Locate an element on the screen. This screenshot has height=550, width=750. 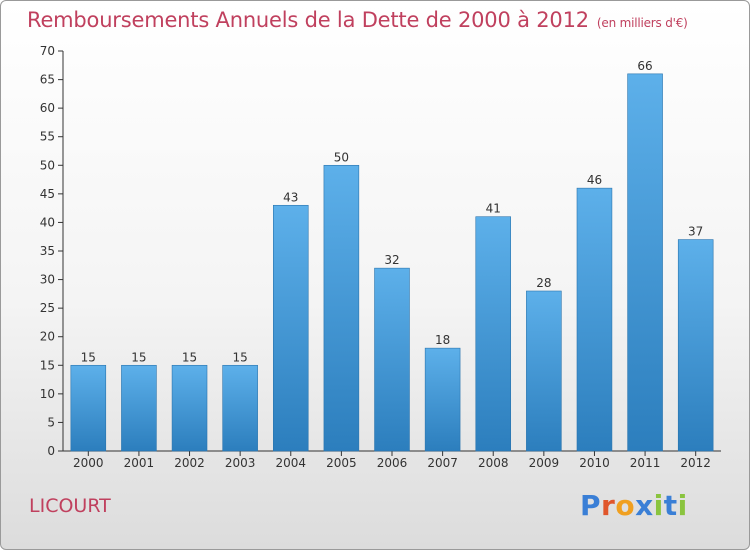
bar-2001 is located at coordinates (139, 408).